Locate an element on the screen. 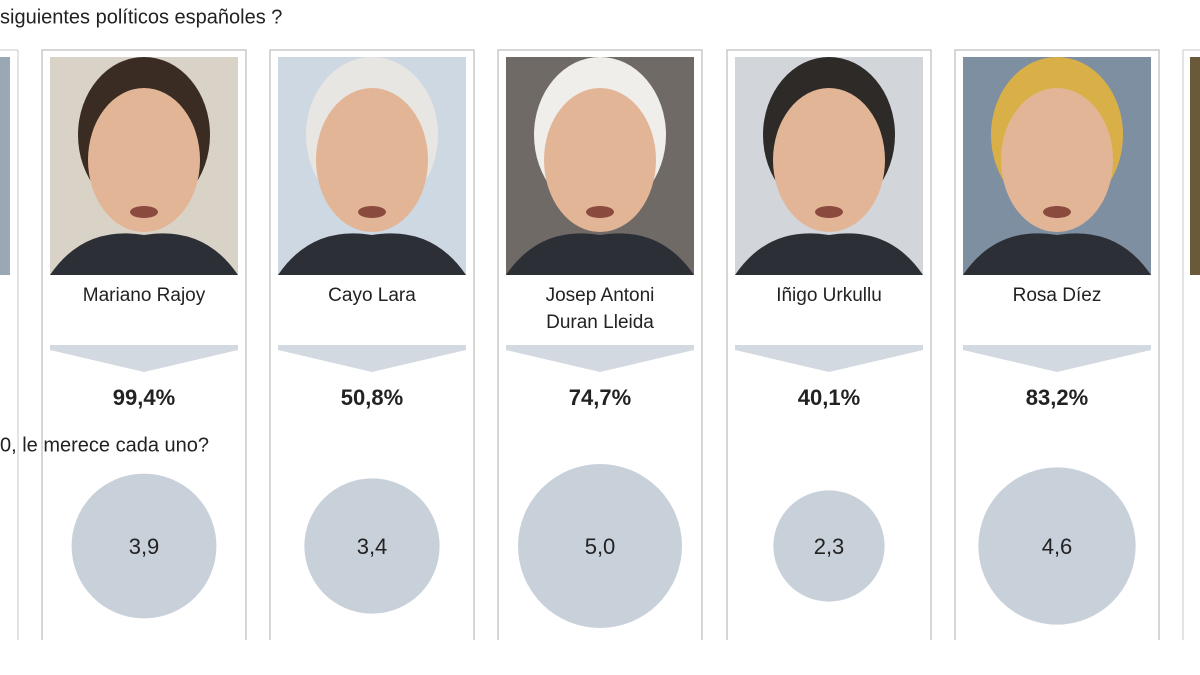 The width and height of the screenshot is (1200, 675). score-label: 4,6 is located at coordinates (1057, 546).